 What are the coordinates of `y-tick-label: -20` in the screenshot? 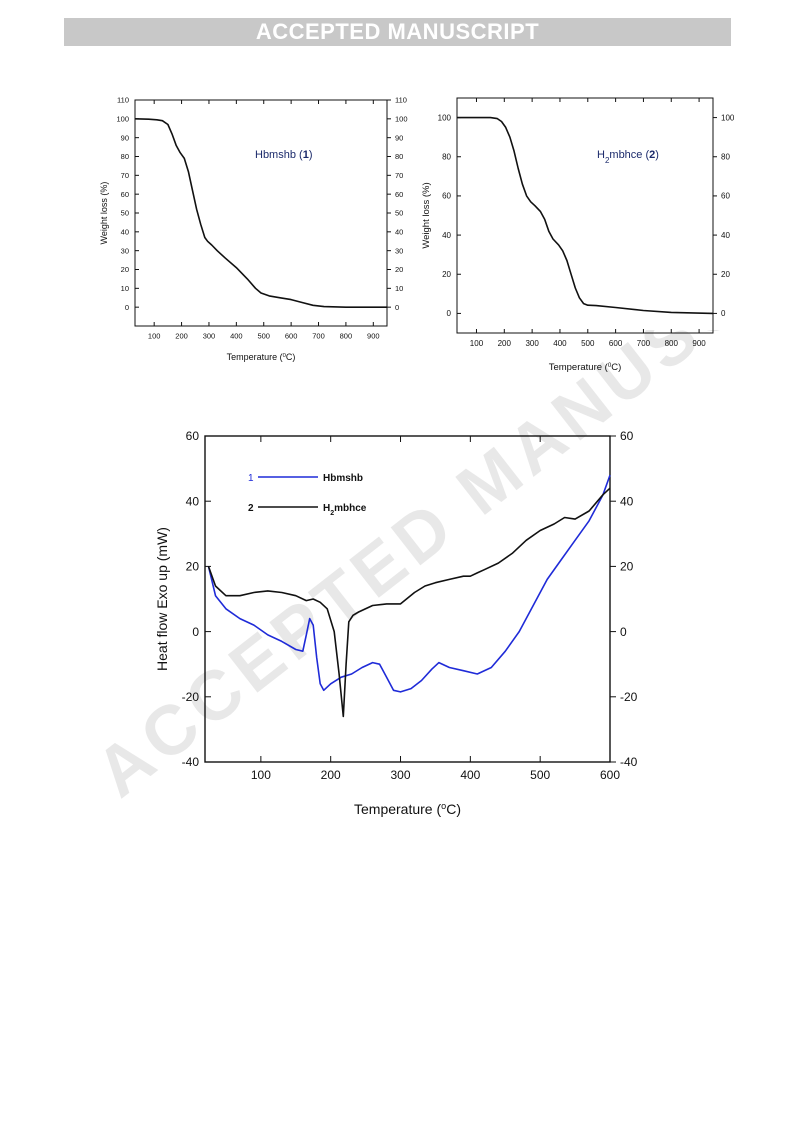 It's located at (191, 697).